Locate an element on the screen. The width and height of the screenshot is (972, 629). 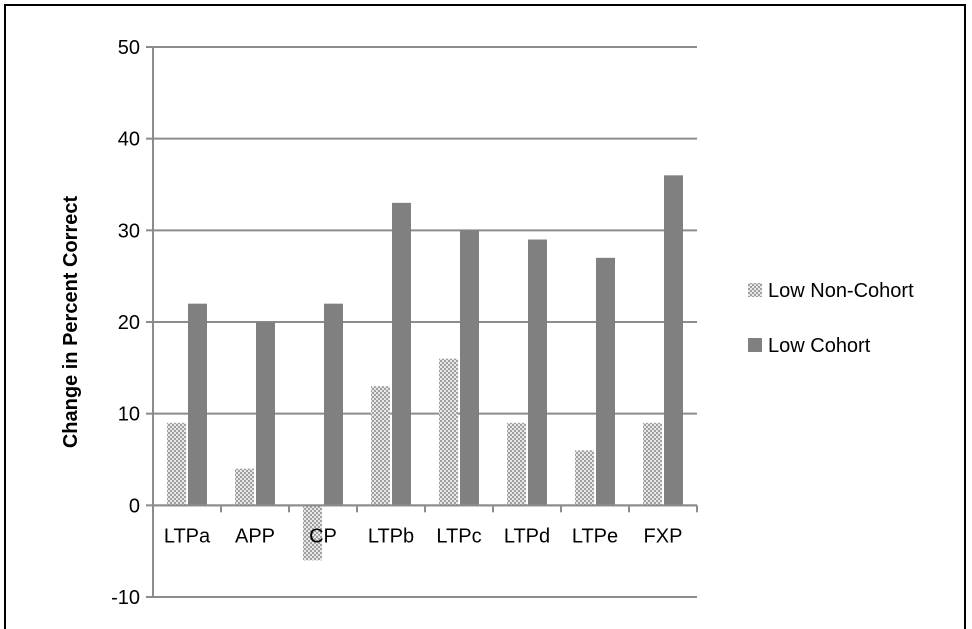
bar-low-non-cohort-app is located at coordinates (244, 487).